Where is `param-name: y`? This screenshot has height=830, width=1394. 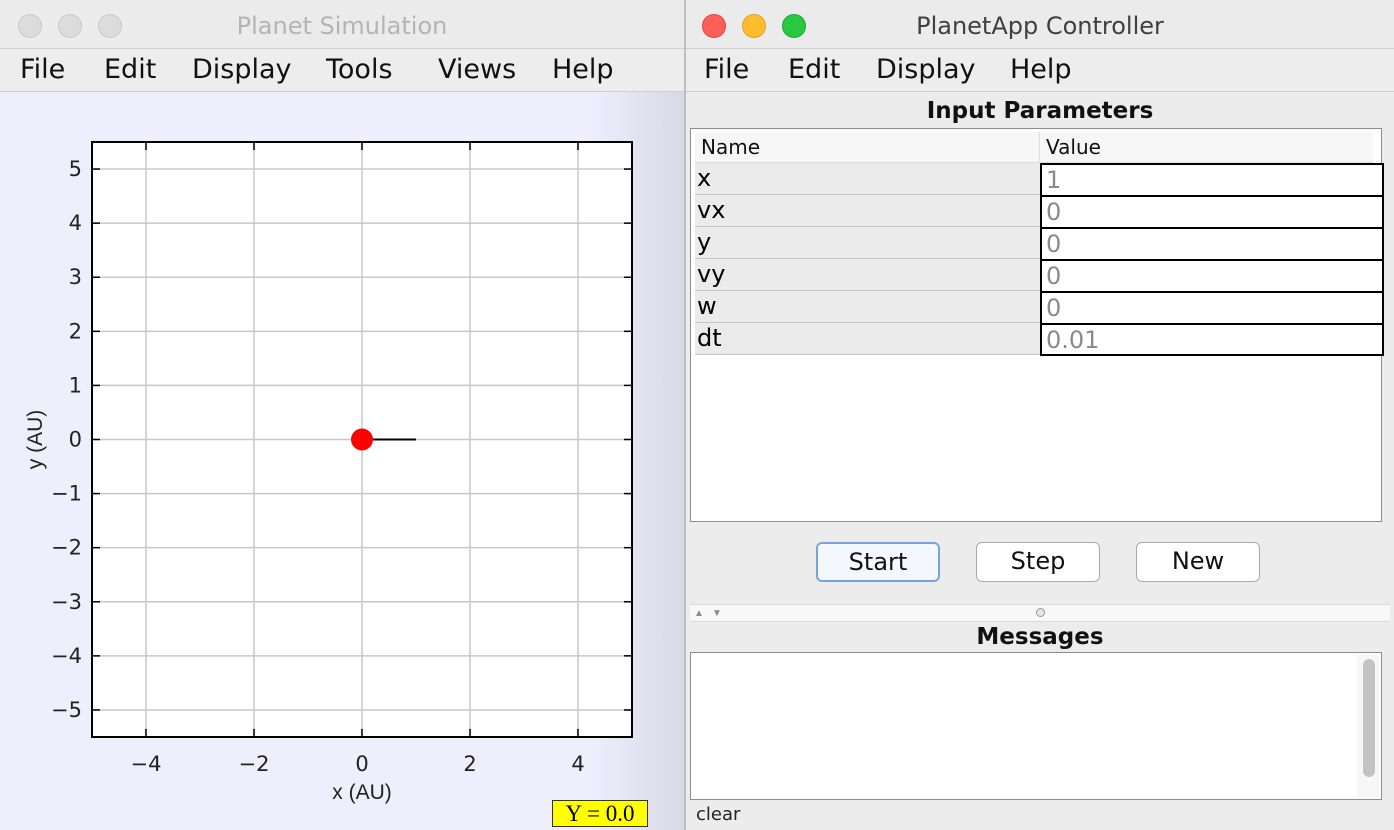 param-name: y is located at coordinates (867, 243).